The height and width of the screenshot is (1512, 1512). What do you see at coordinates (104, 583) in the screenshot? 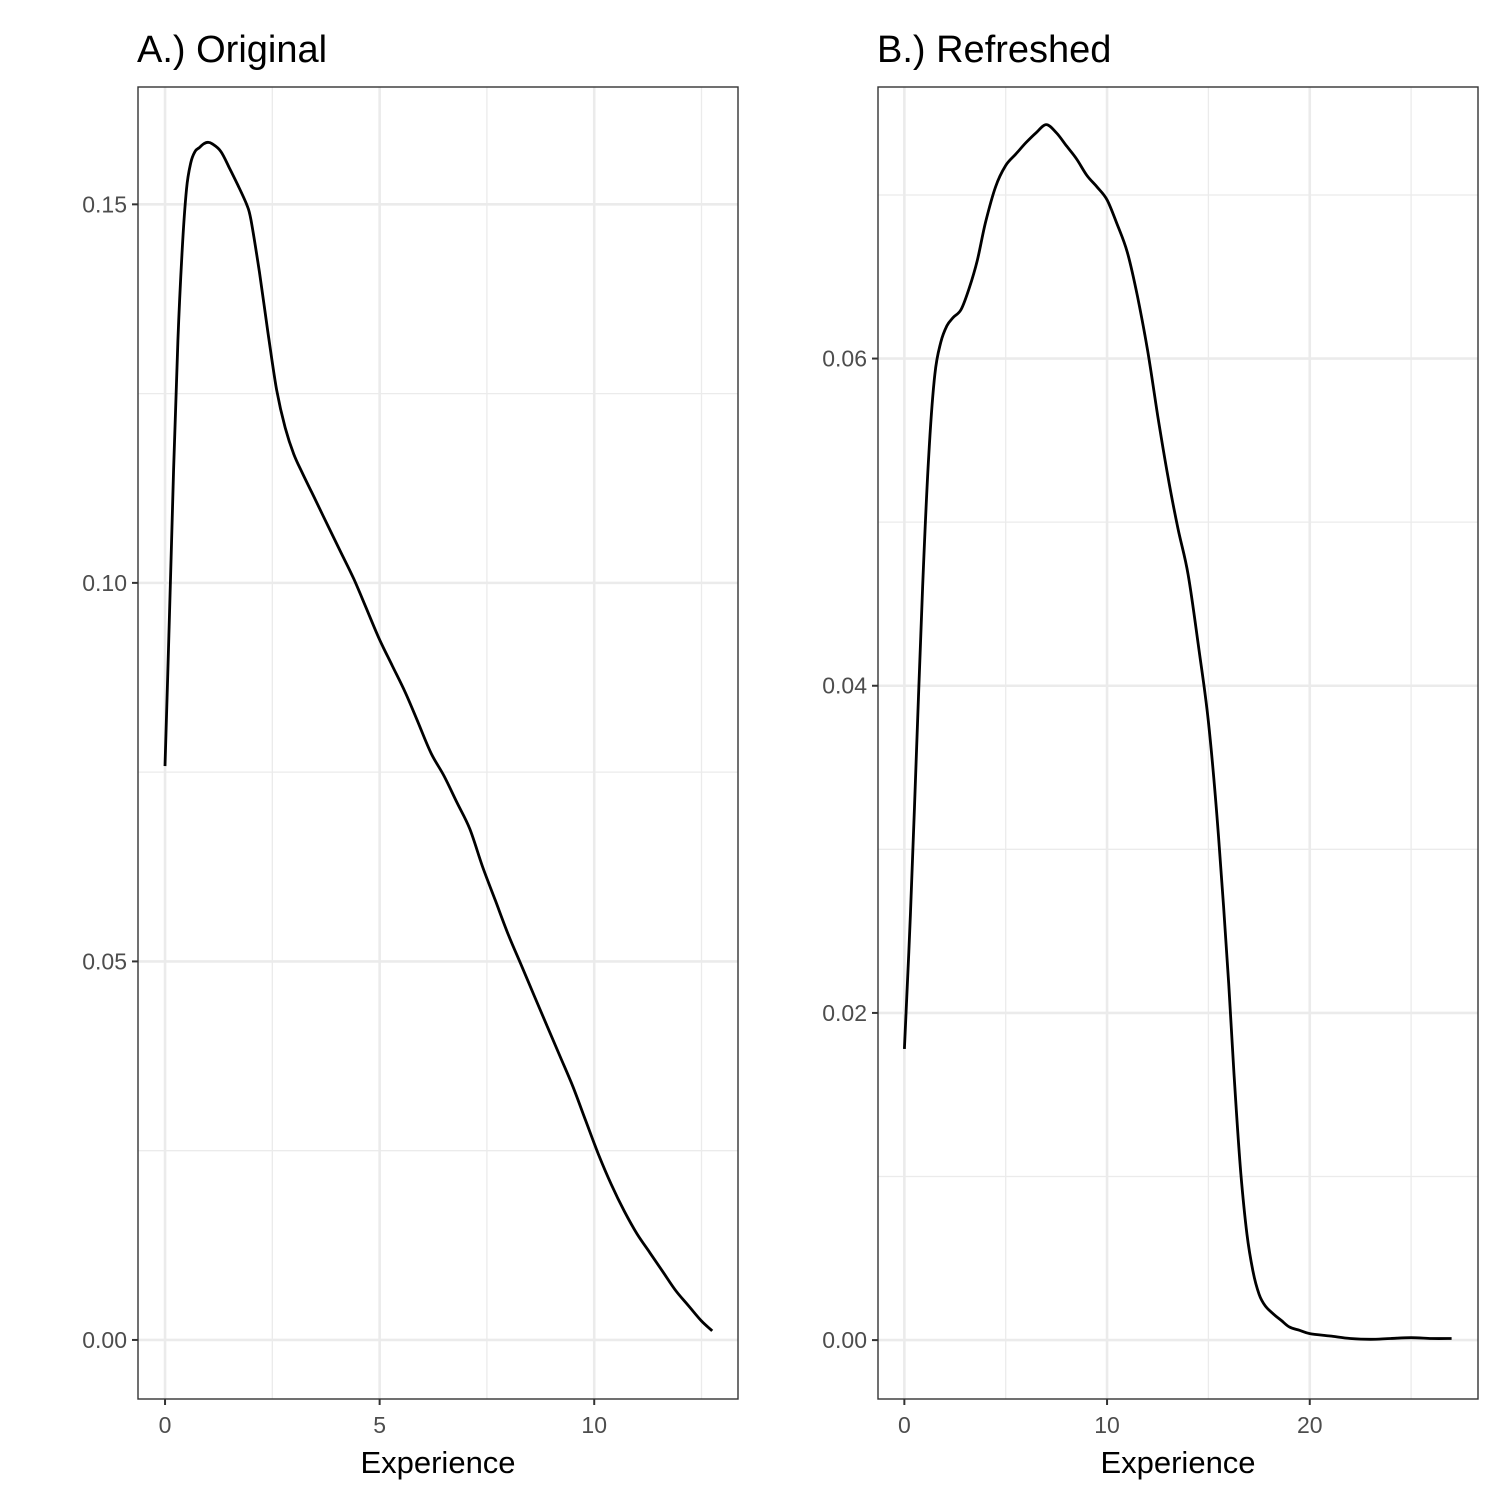
I see `original-ytick-label-2: 0.10` at bounding box center [104, 583].